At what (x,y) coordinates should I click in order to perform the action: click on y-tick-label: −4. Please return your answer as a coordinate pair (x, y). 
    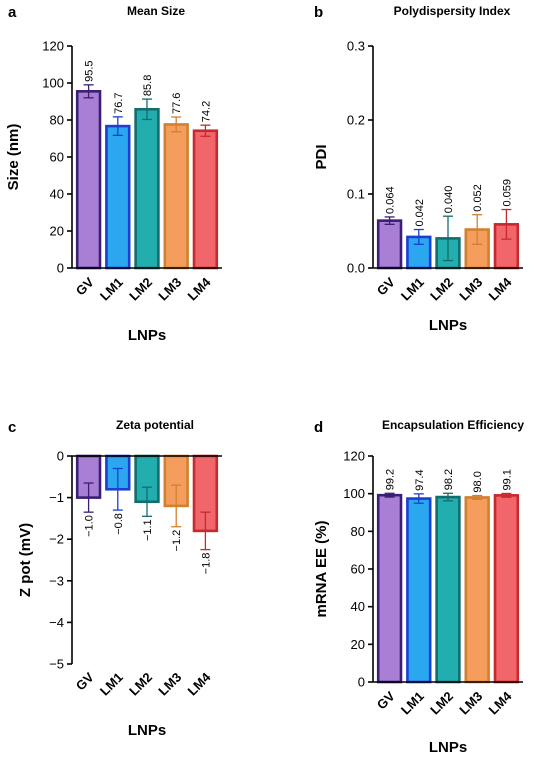
    Looking at the image, I should click on (56, 622).